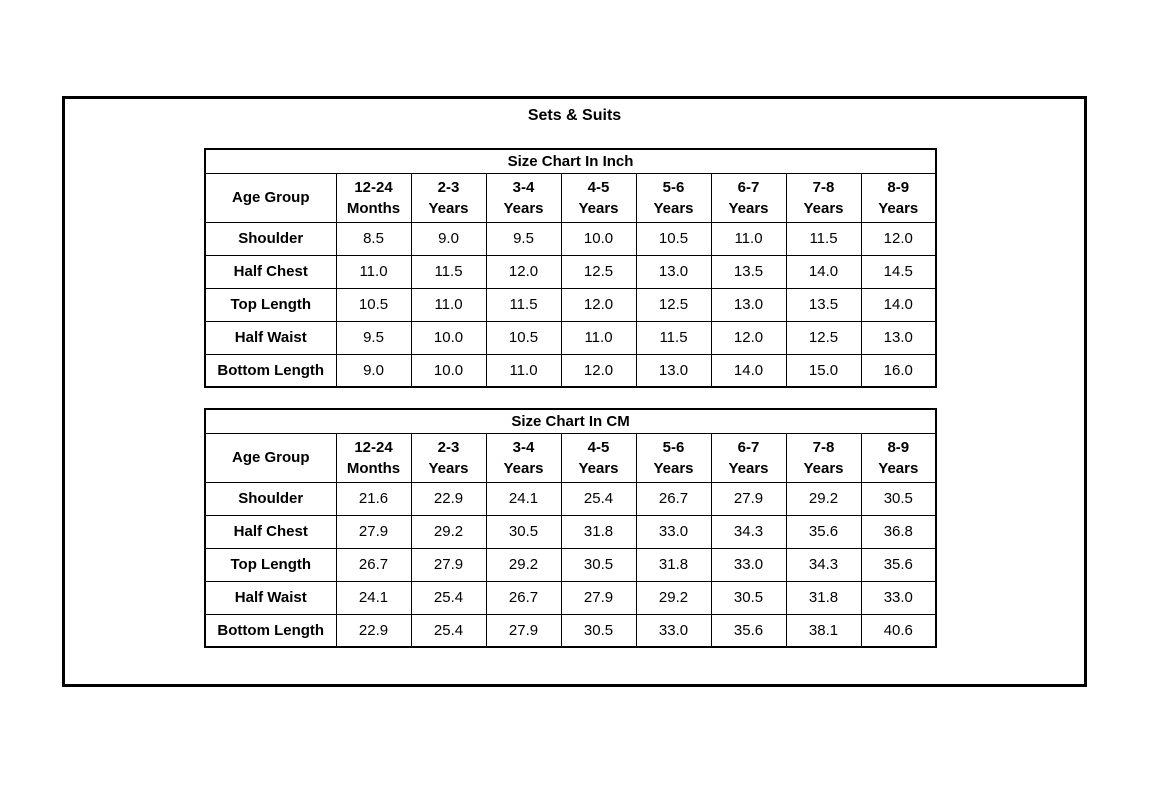  I want to click on value-cell: 31.8, so click(823, 597).